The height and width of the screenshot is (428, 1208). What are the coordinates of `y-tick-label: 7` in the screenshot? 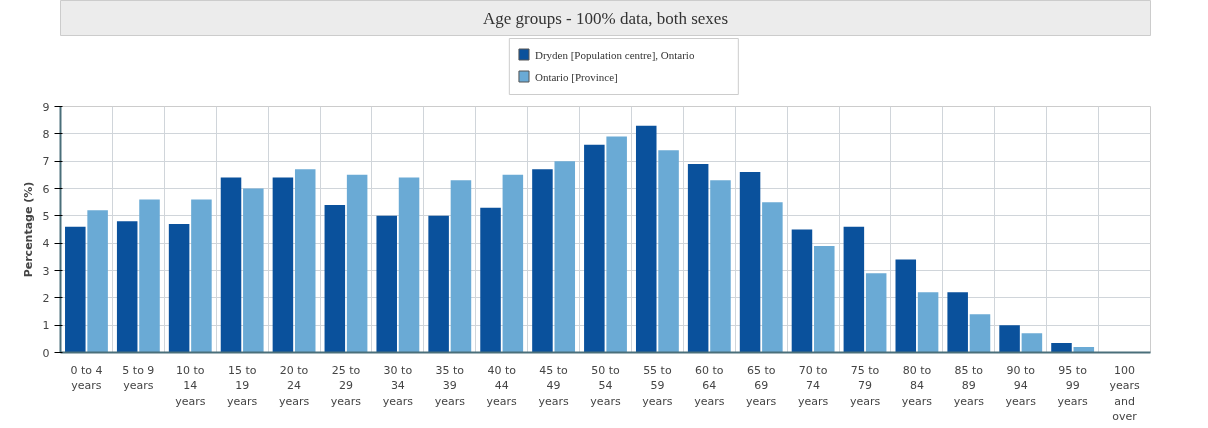 It's located at (46, 162).